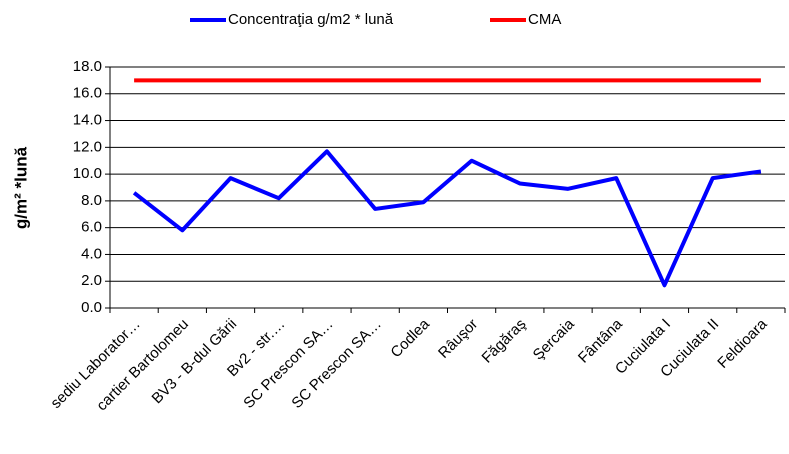  I want to click on y-axis-label: g/m² *lună, so click(20, 187).